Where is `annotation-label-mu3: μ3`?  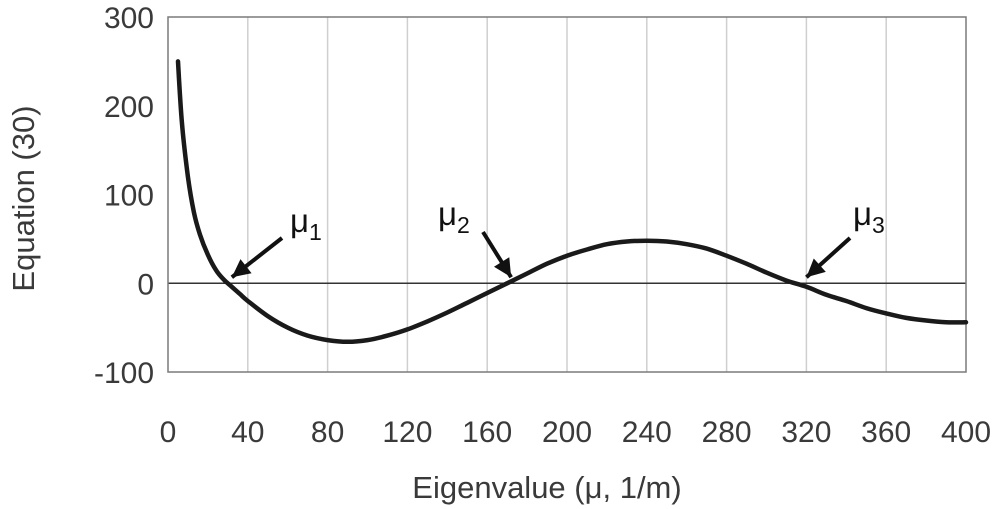
annotation-label-mu3: μ3 is located at coordinates (869, 216).